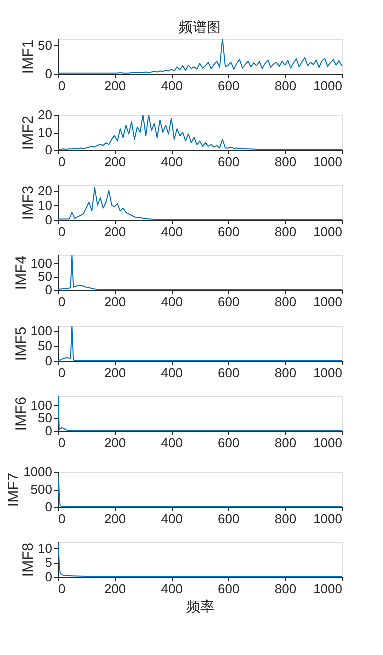 Image resolution: width=383 pixels, height=655 pixels. What do you see at coordinates (38, 472) in the screenshot?
I see `y-tick-label: 1000` at bounding box center [38, 472].